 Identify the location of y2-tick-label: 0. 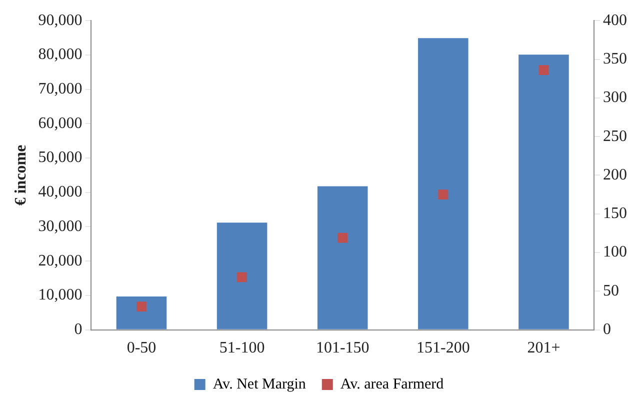
(607, 329).